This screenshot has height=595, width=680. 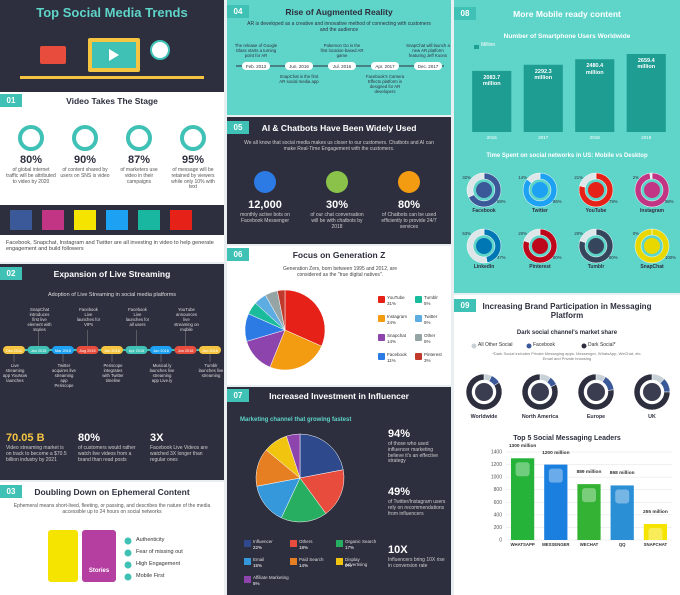 What do you see at coordinates (112, 58) in the screenshot?
I see `header-illustration` at bounding box center [112, 58].